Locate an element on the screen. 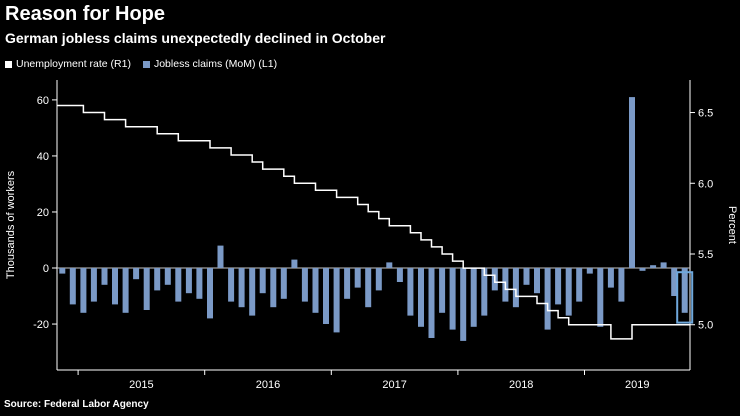 This screenshot has width=740, height=416. left-axis-tick-label: -20 is located at coordinates (41, 325).